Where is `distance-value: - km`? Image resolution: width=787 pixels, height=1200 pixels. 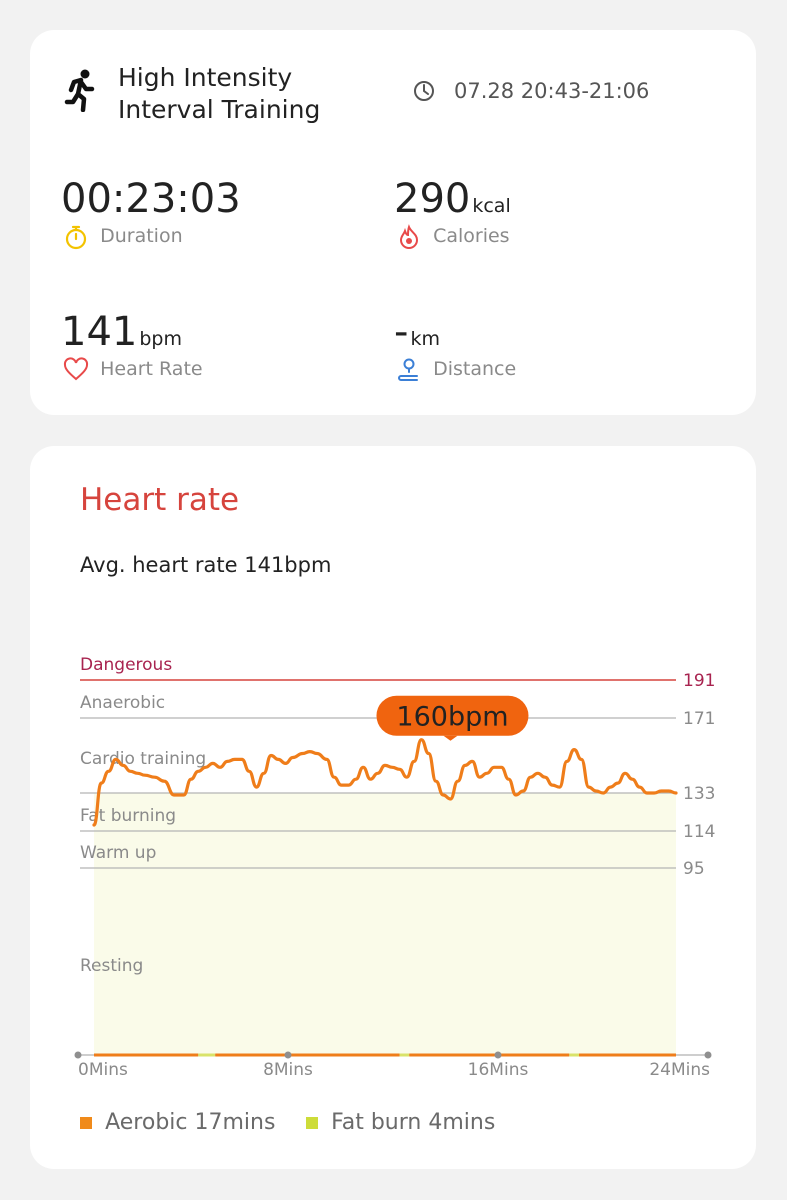
distance-value: - km is located at coordinates (417, 335).